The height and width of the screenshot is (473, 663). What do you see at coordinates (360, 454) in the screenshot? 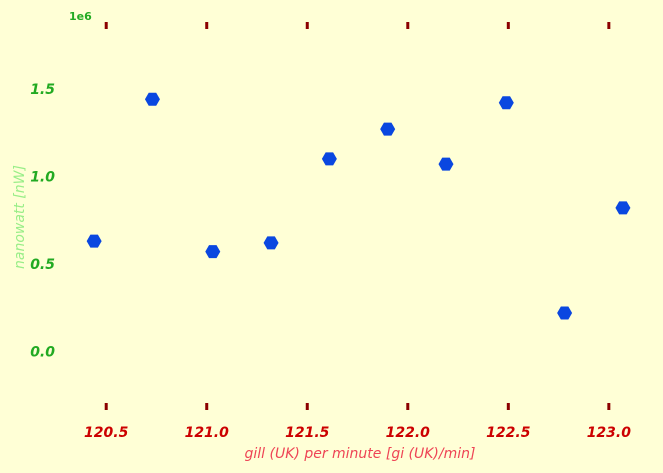
I see `x-axis-label: gill (UK) per minute [gi (UK)/min]` at bounding box center [360, 454].